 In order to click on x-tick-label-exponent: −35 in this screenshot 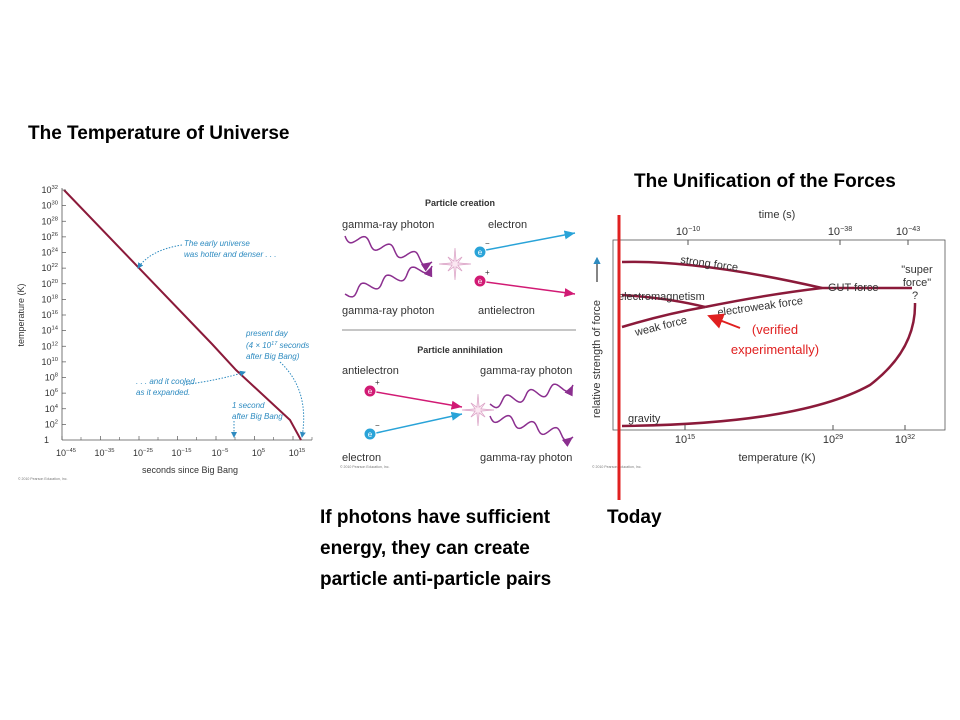, I will do `click(110, 451)`.